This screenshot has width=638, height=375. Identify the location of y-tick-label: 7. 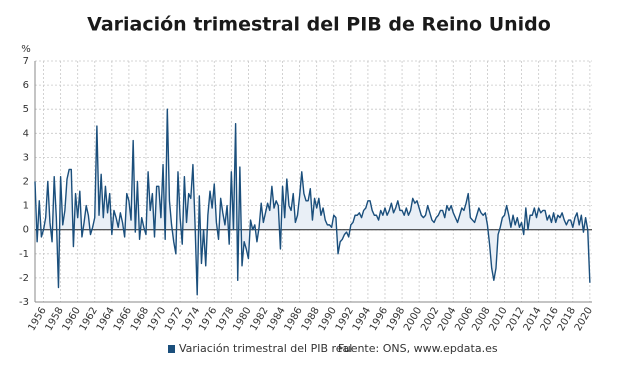
(26, 61).